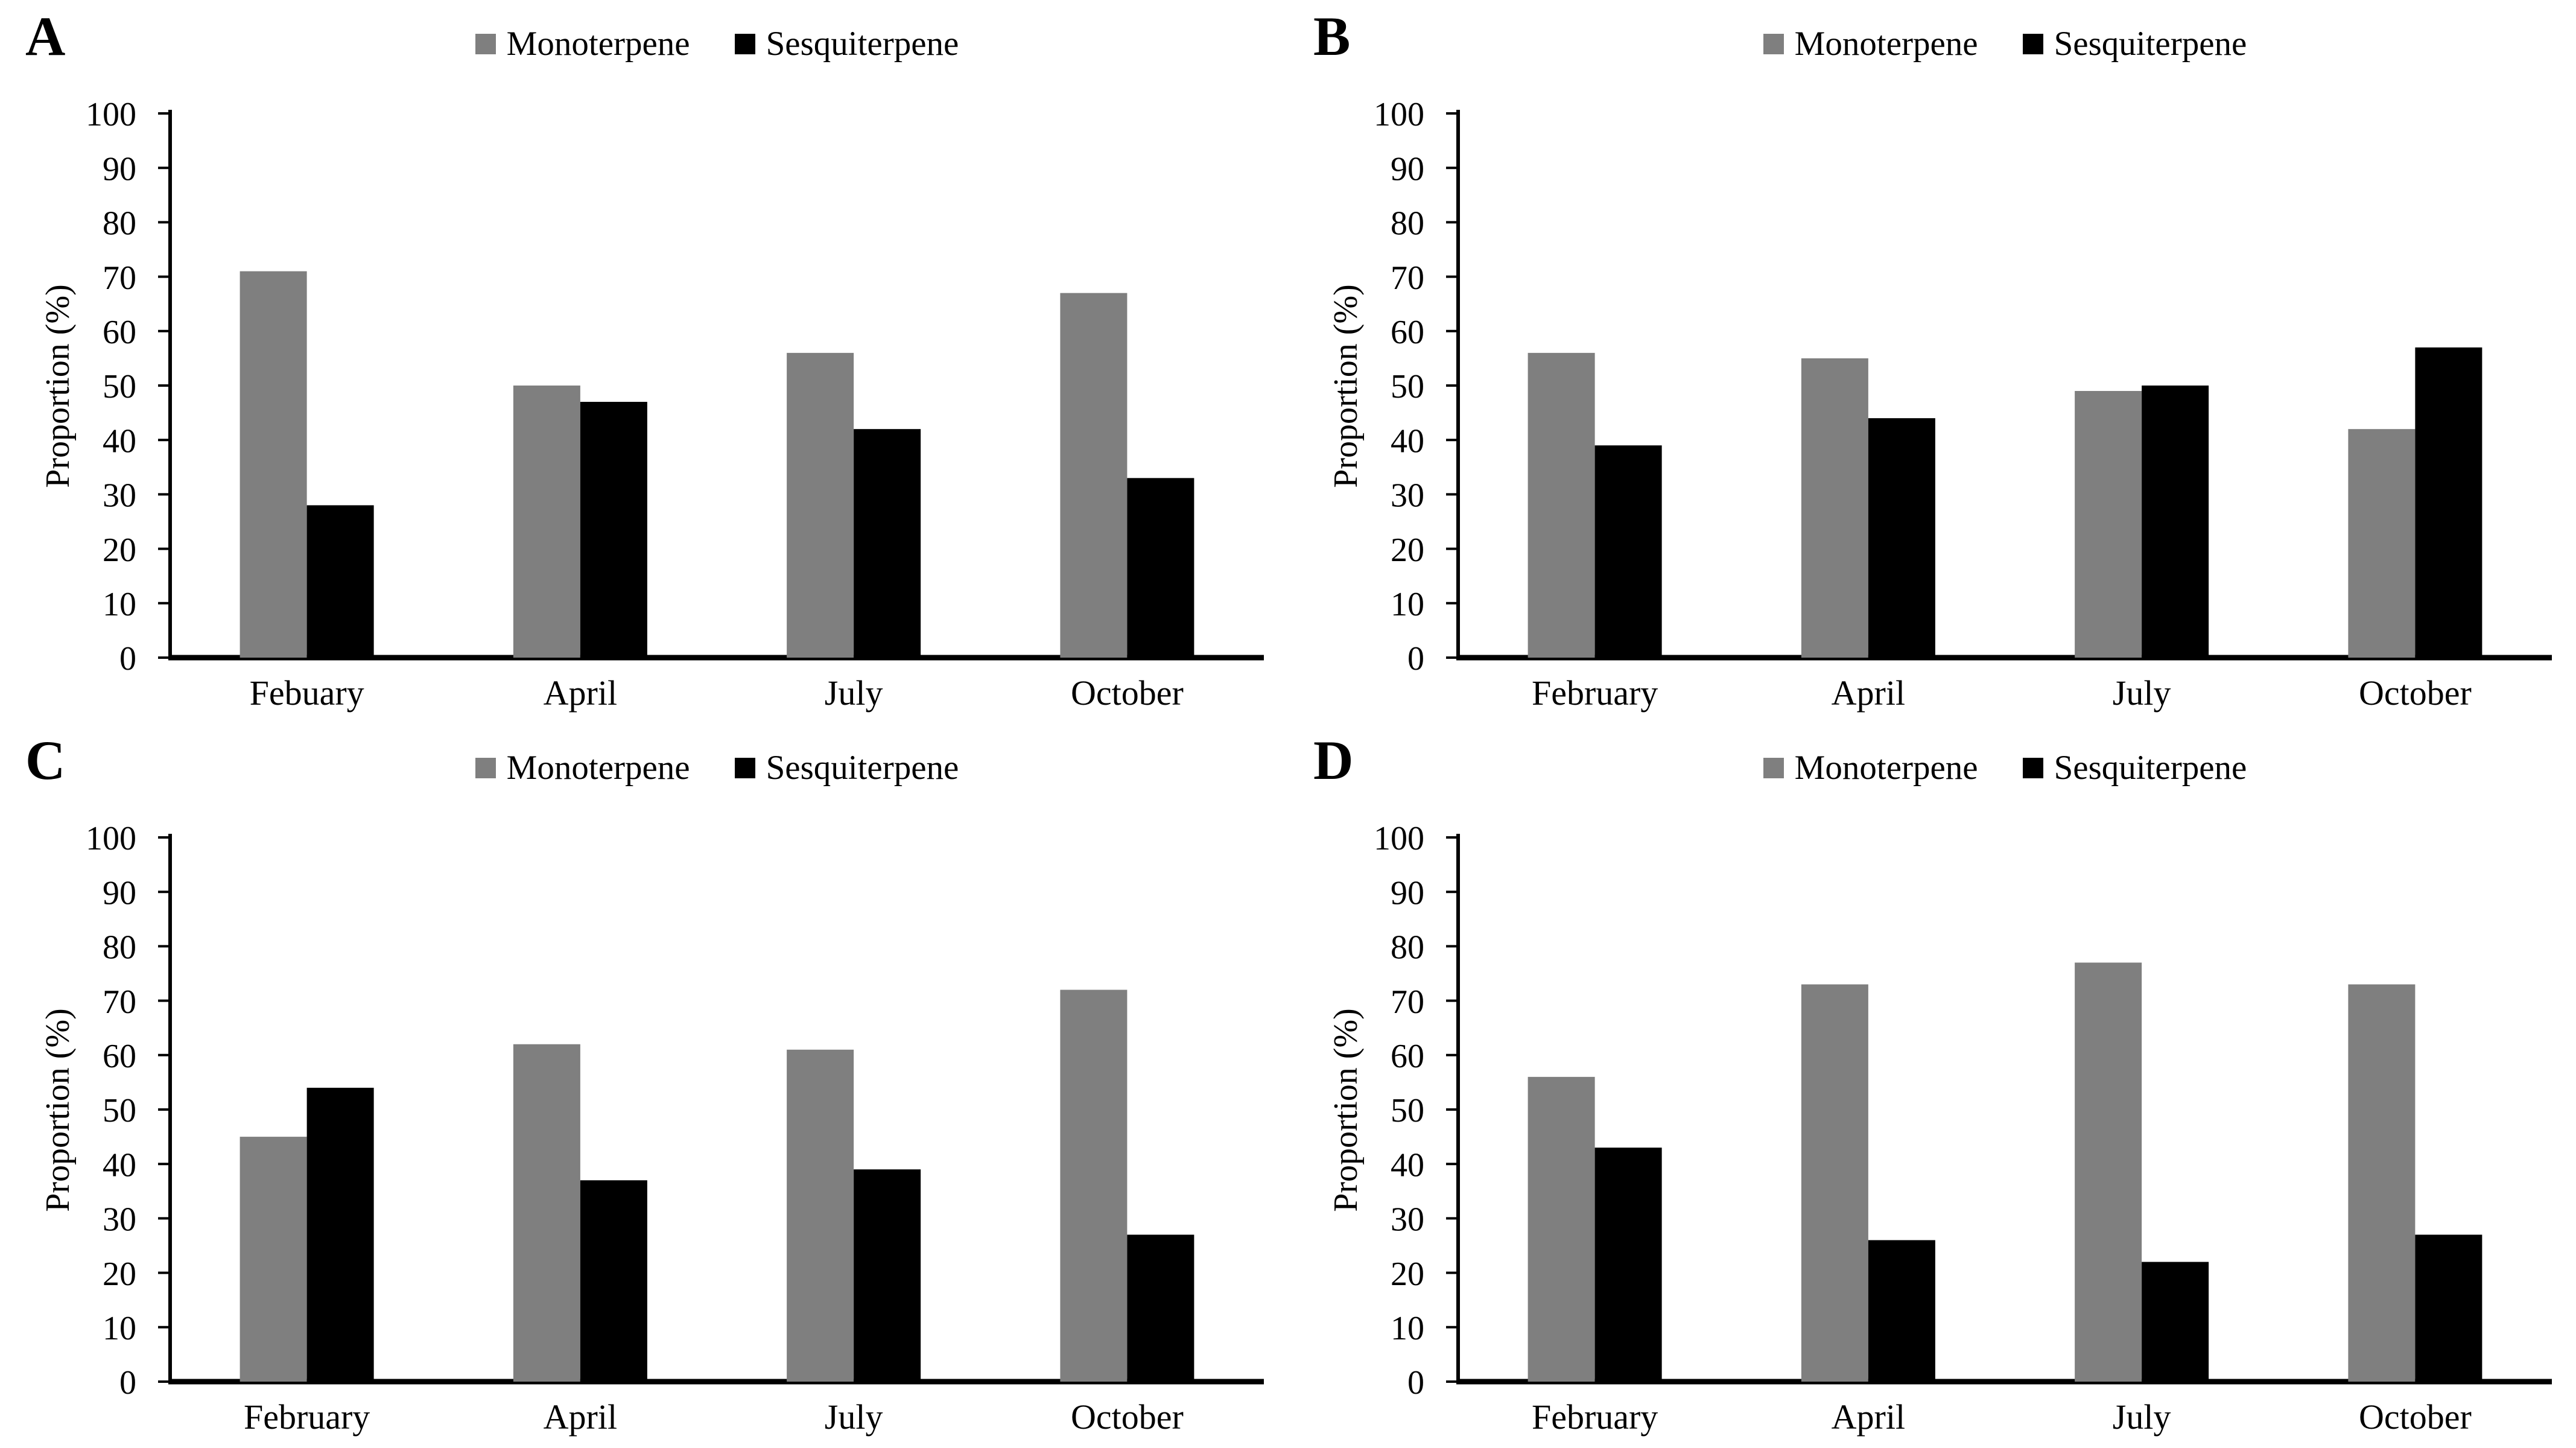 Image resolution: width=2576 pixels, height=1448 pixels. I want to click on bar-sesquiterpene-febuary, so click(340, 581).